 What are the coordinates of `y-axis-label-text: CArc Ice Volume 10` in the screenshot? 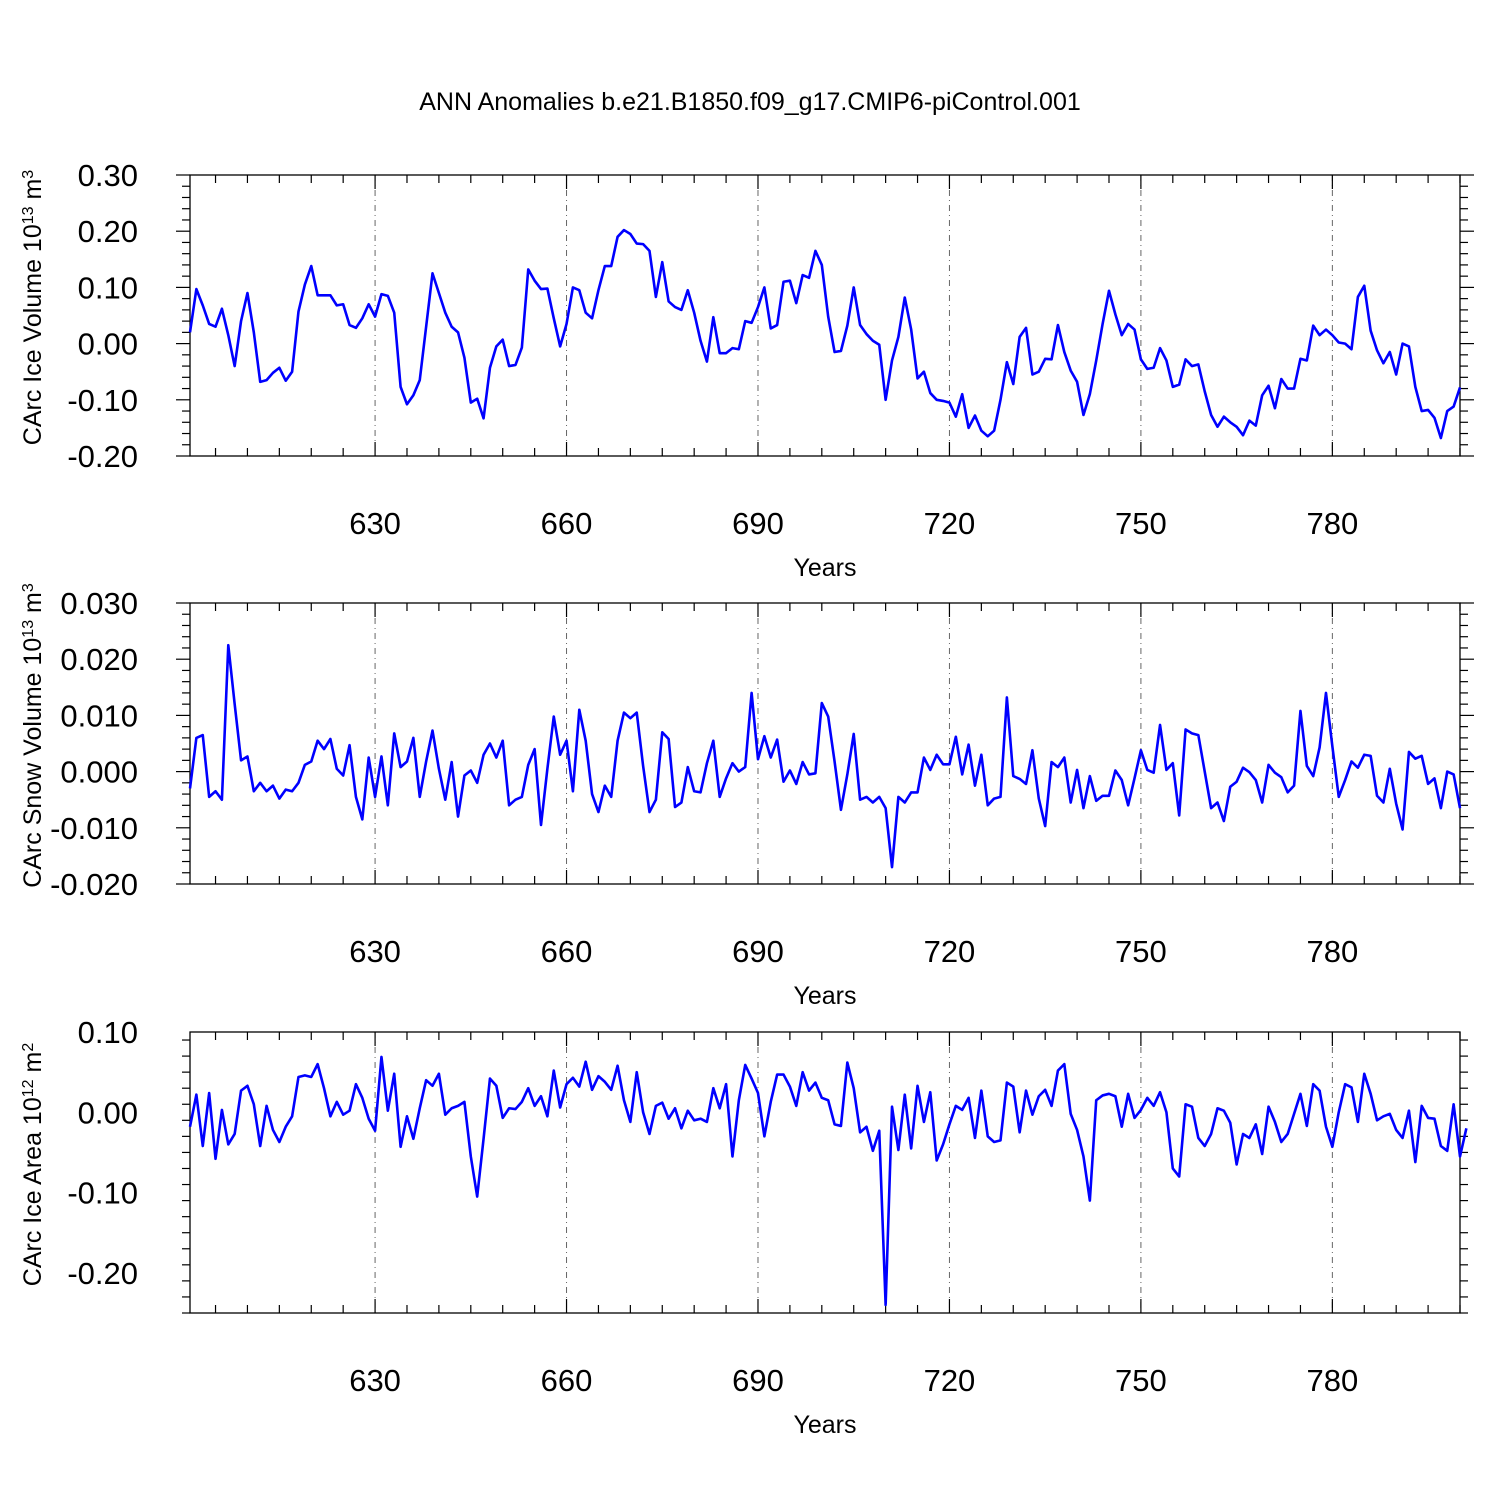 It's located at (33, 334).